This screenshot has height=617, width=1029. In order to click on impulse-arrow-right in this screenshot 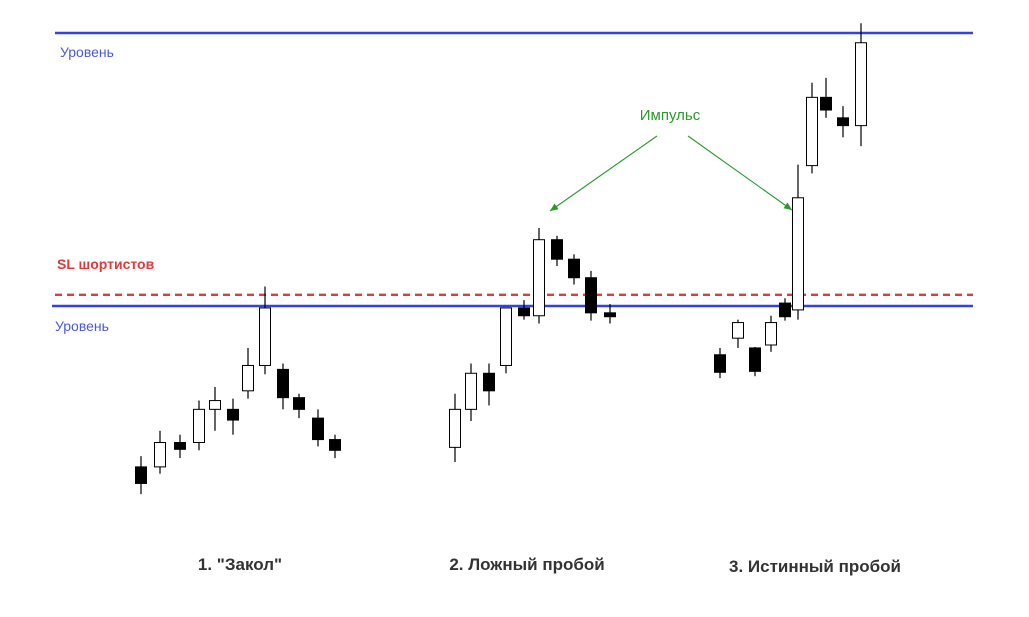, I will do `click(740, 173)`.